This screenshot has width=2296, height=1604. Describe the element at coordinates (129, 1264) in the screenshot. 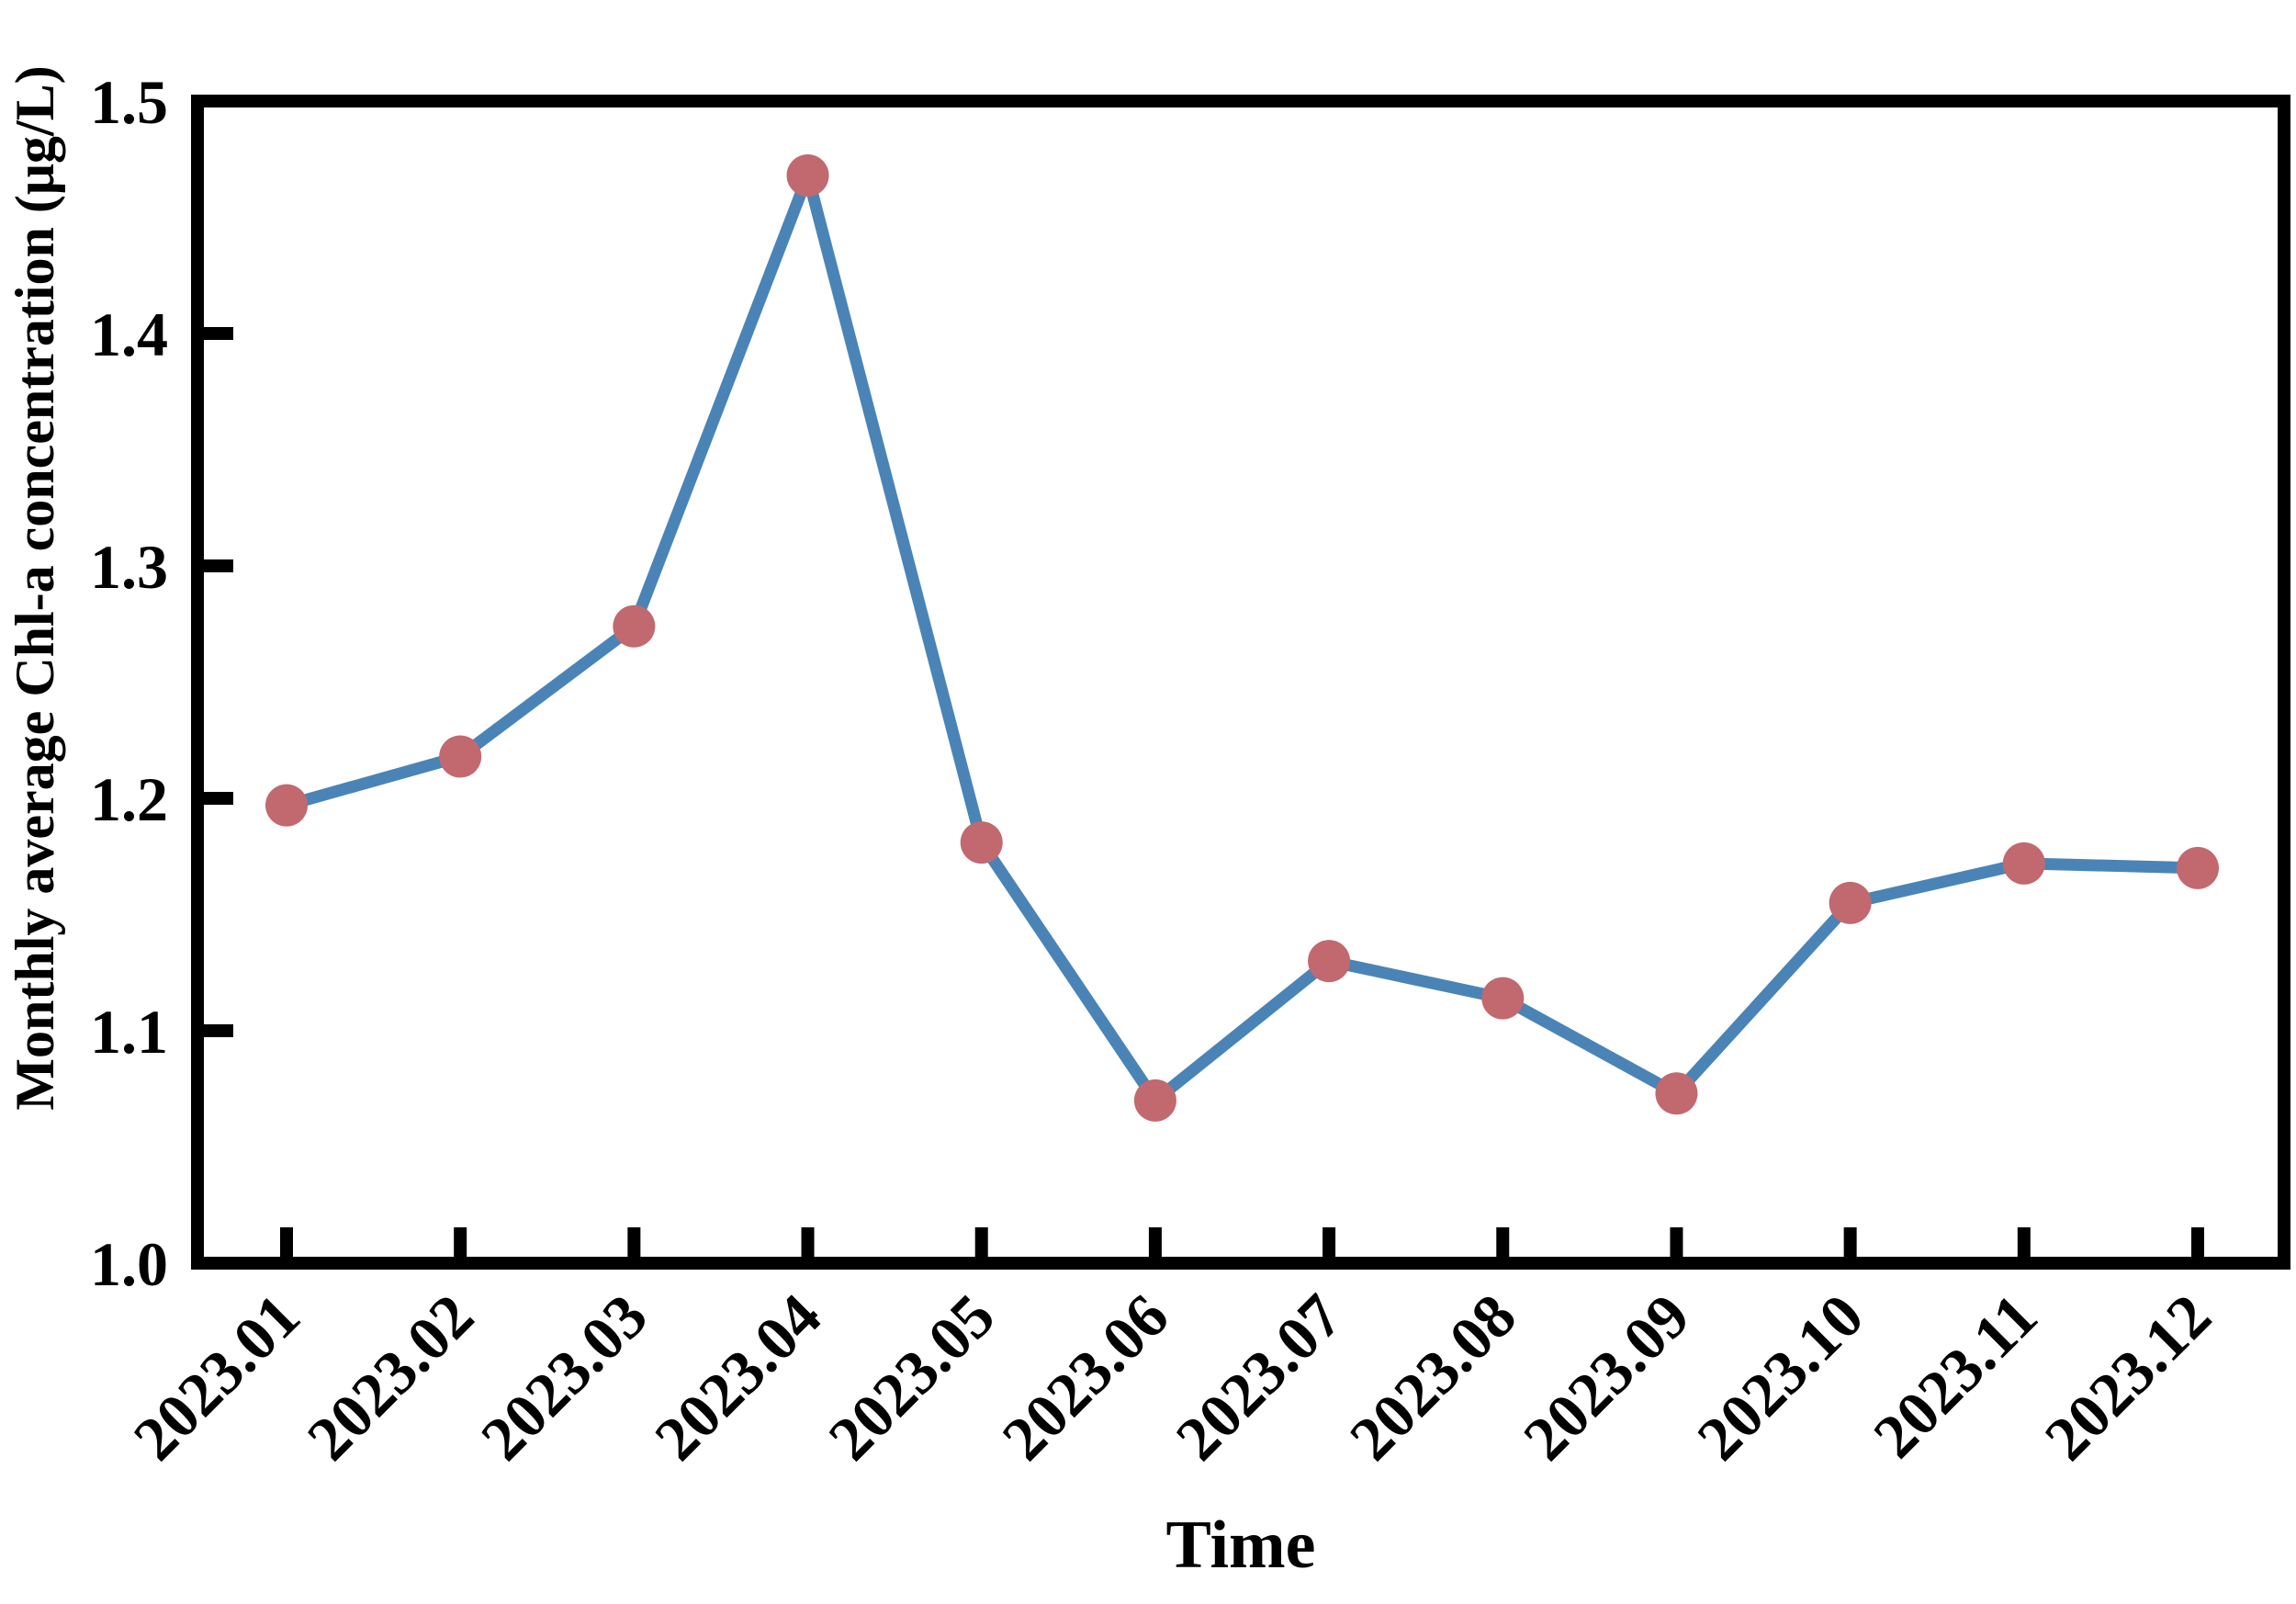

I see `y-tick-label: 1.0` at that location.